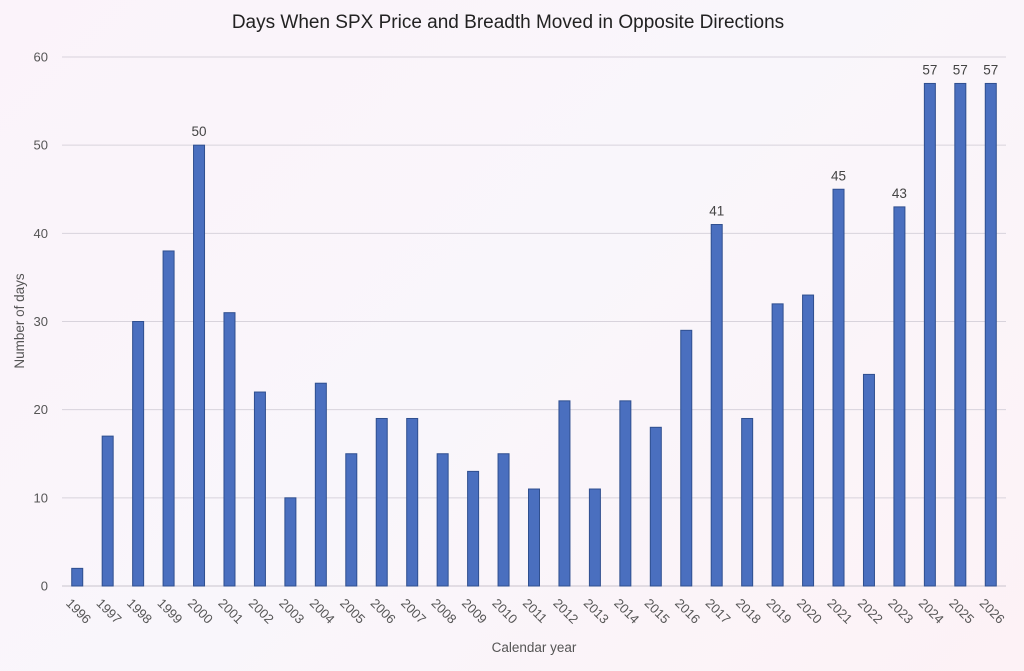 This screenshot has height=671, width=1024. Describe the element at coordinates (747, 502) in the screenshot. I see `bar-2018` at that location.